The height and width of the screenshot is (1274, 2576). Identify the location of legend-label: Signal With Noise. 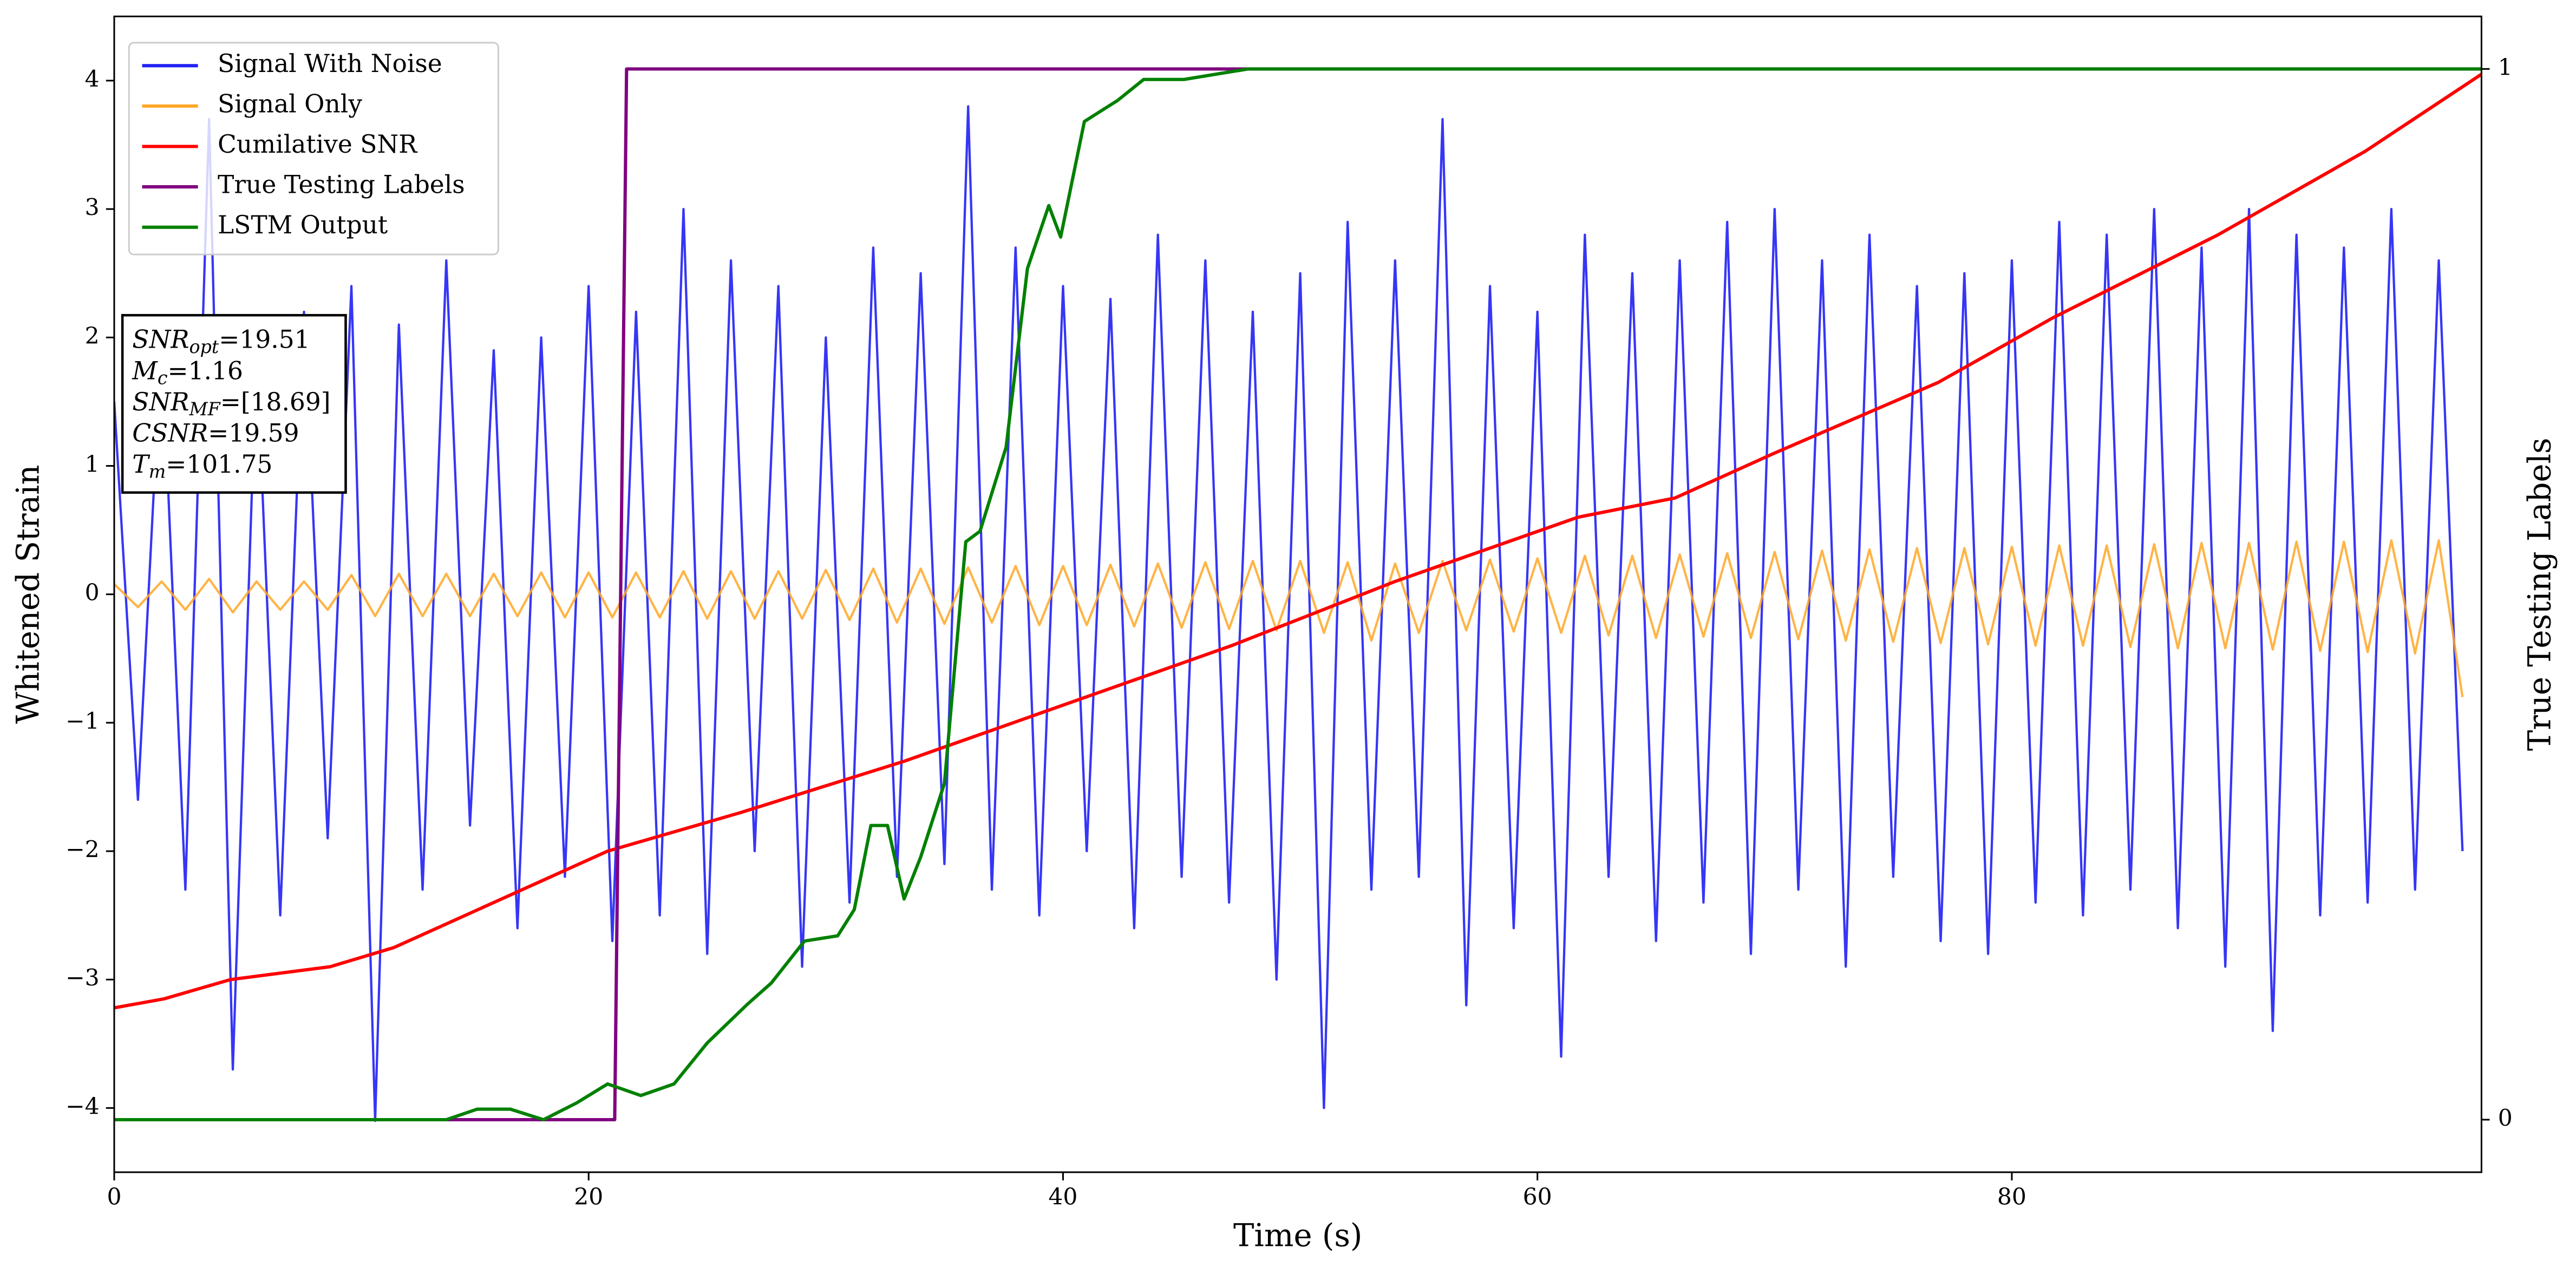
(330, 63).